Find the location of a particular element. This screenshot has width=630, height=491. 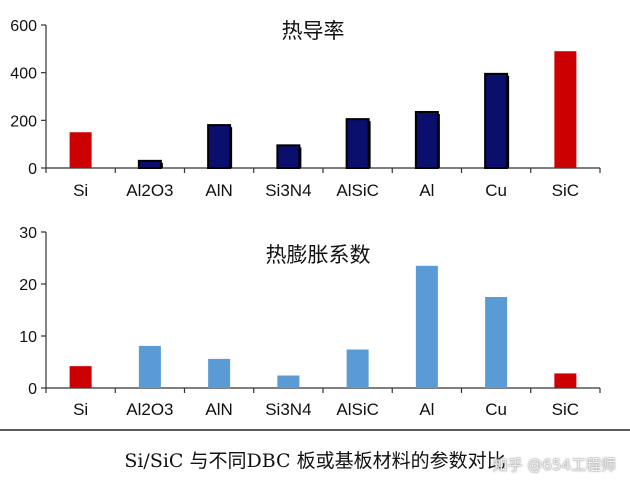

y-tick-label: 10 is located at coordinates (28, 337).